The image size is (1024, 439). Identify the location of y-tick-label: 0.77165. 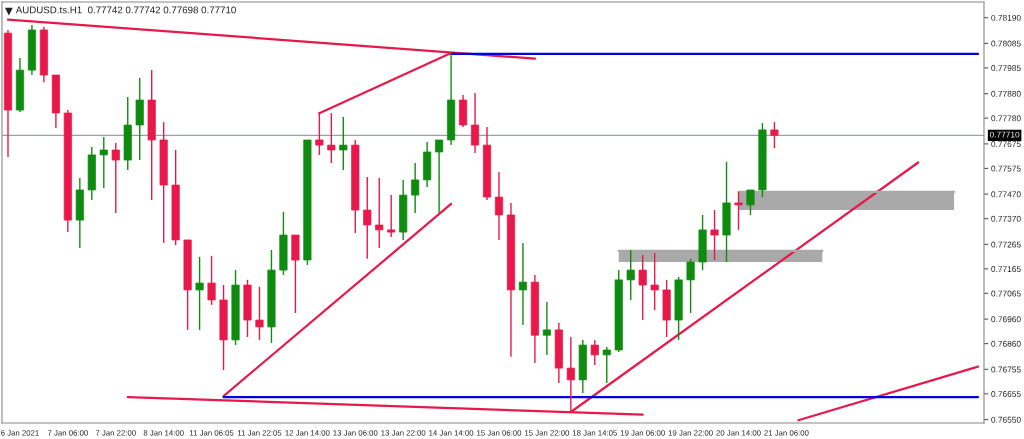
(1006, 269).